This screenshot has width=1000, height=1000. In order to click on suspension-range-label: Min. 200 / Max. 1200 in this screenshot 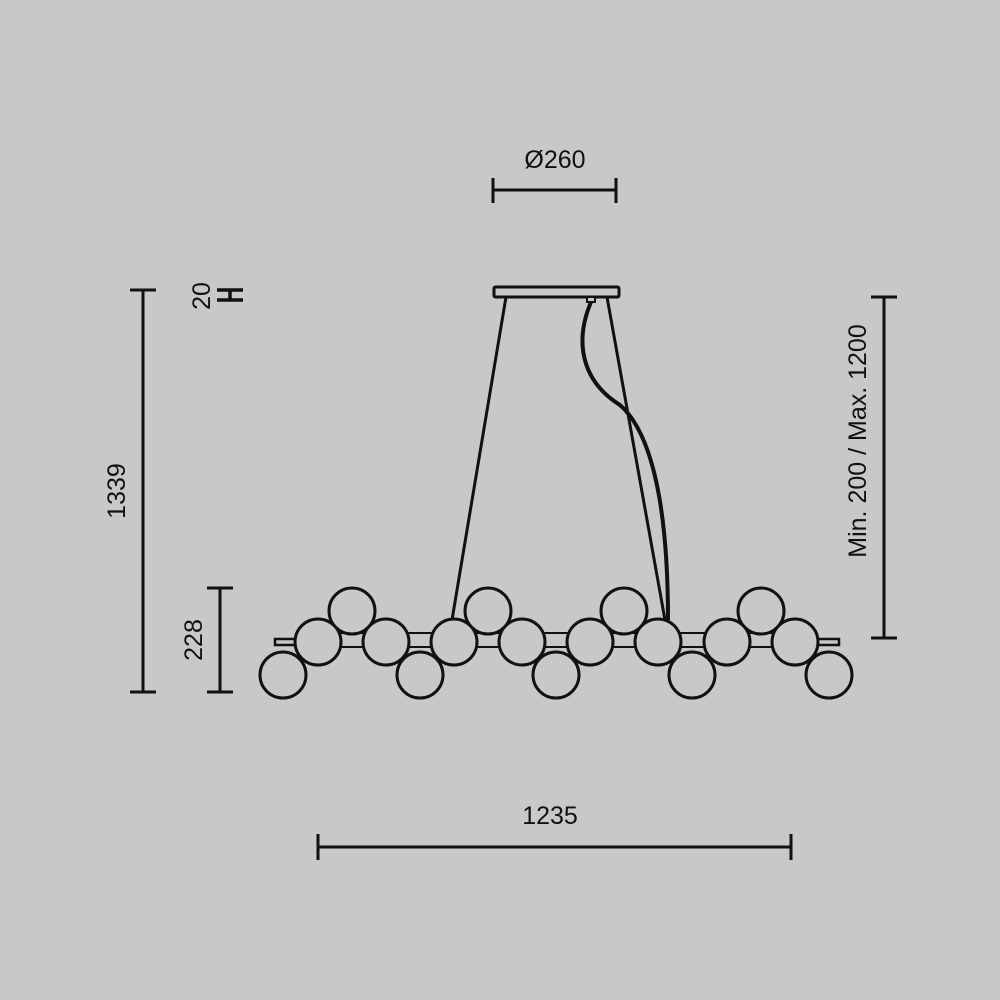, I will do `click(858, 440)`.